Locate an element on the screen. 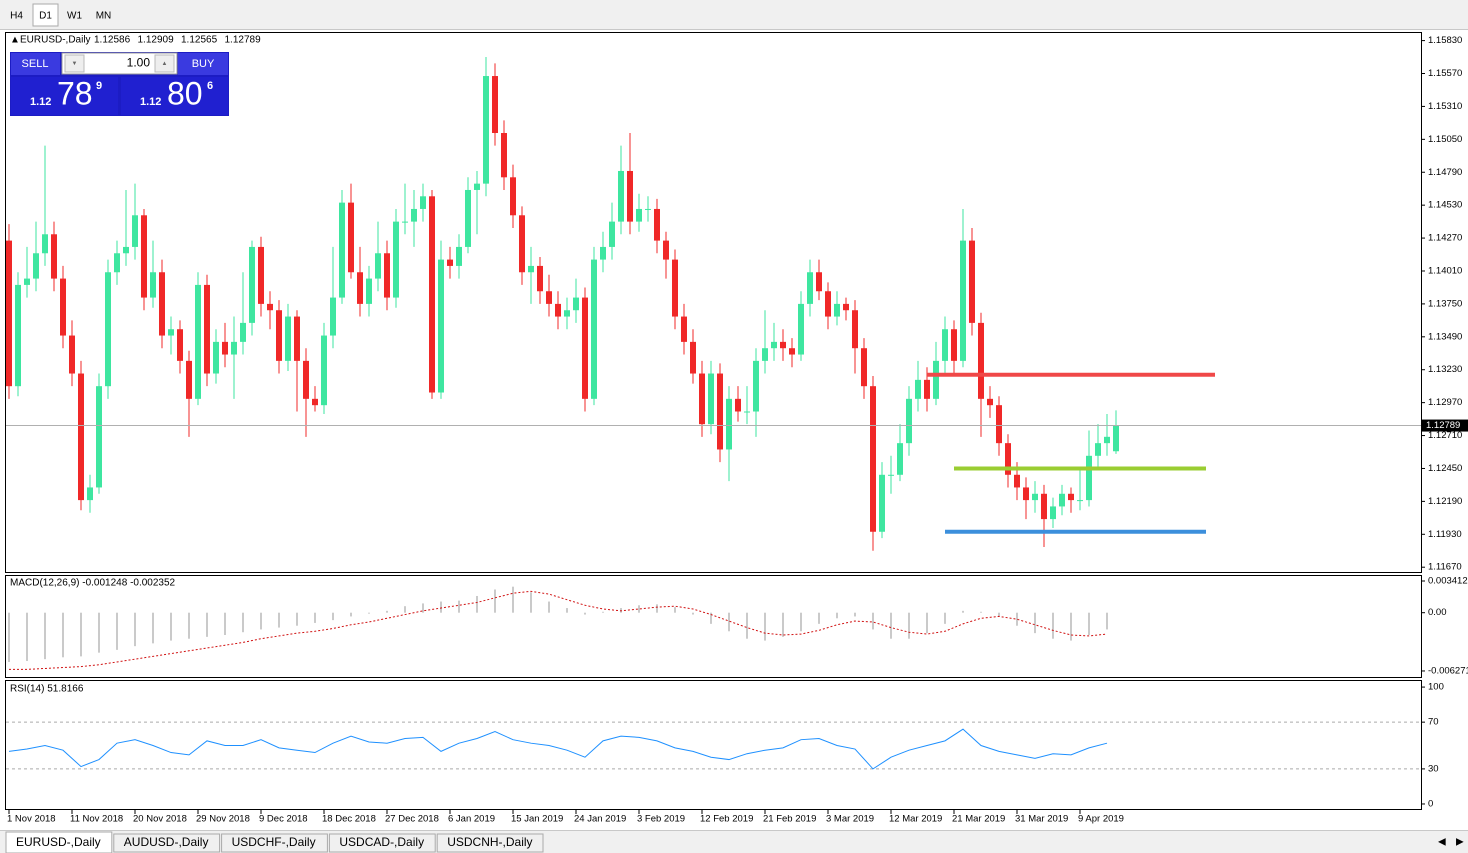 The image size is (1468, 853). timeframe-button: MN is located at coordinates (104, 16).